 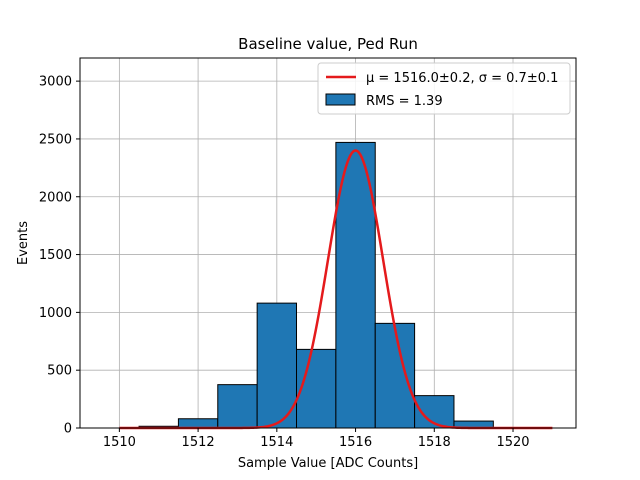 What do you see at coordinates (340, 99) in the screenshot?
I see `legend-histogram-swatch` at bounding box center [340, 99].